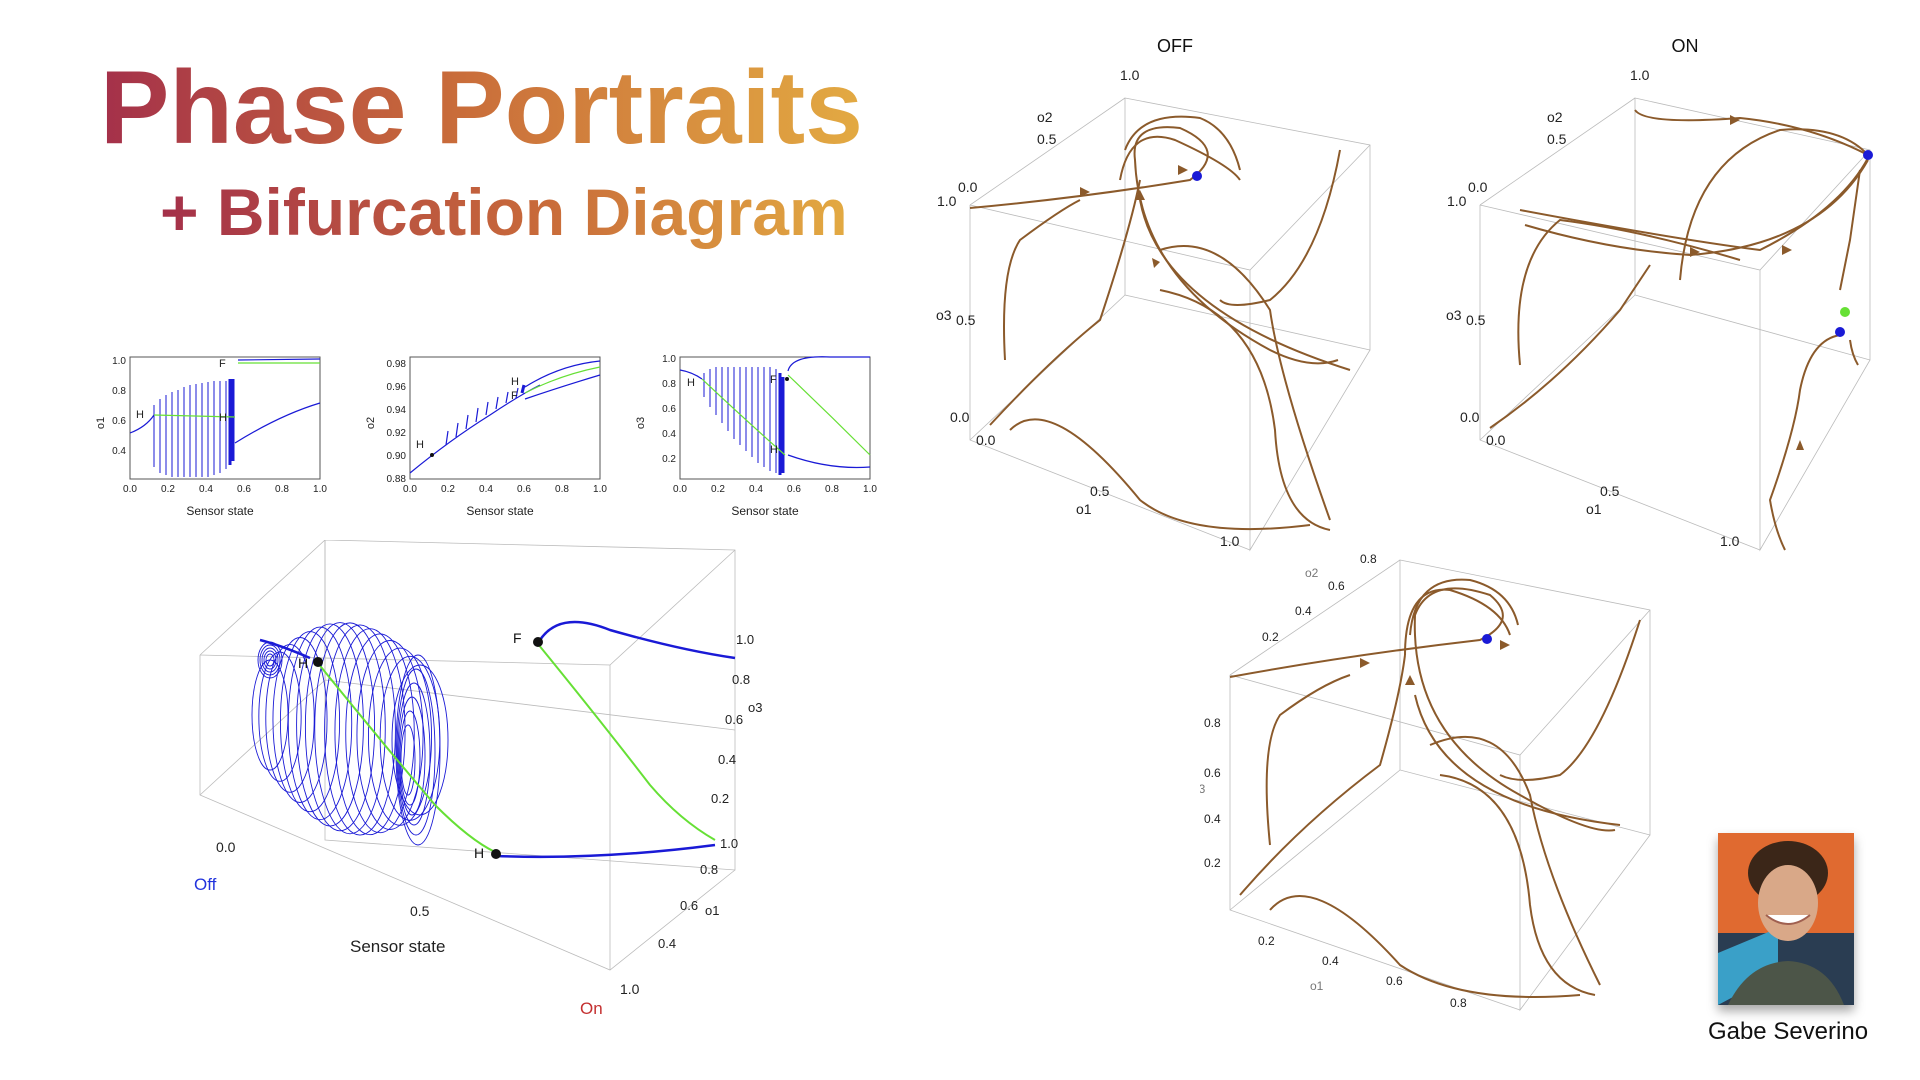 The height and width of the screenshot is (1080, 1920). I want to click on phase-portrait-title: ON, so click(1685, 46).